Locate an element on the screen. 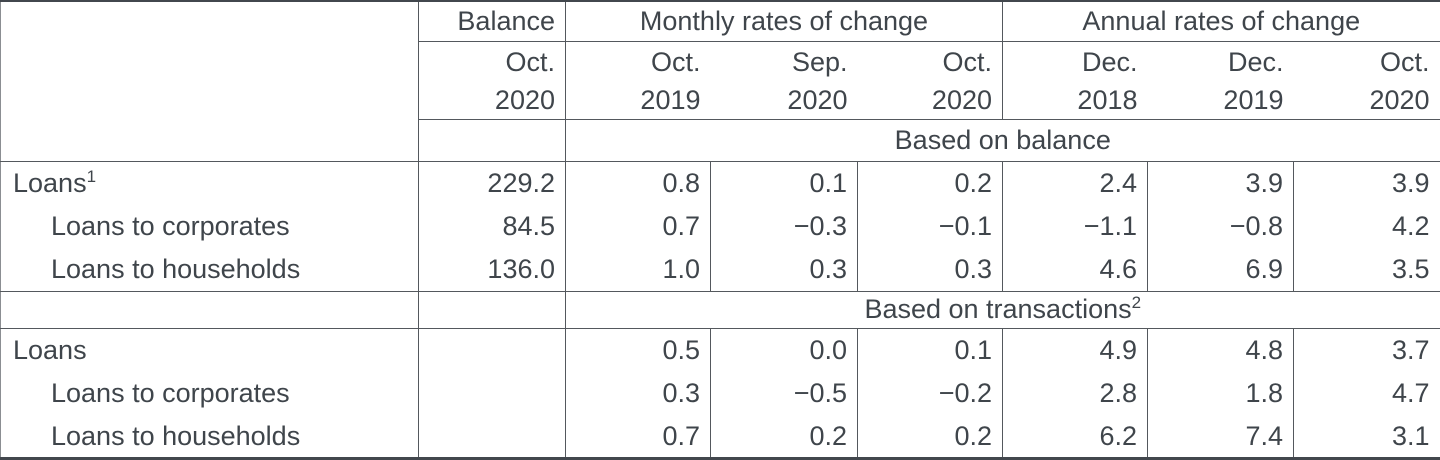 The image size is (1440, 460). empty-label-cell is located at coordinates (209, 310).